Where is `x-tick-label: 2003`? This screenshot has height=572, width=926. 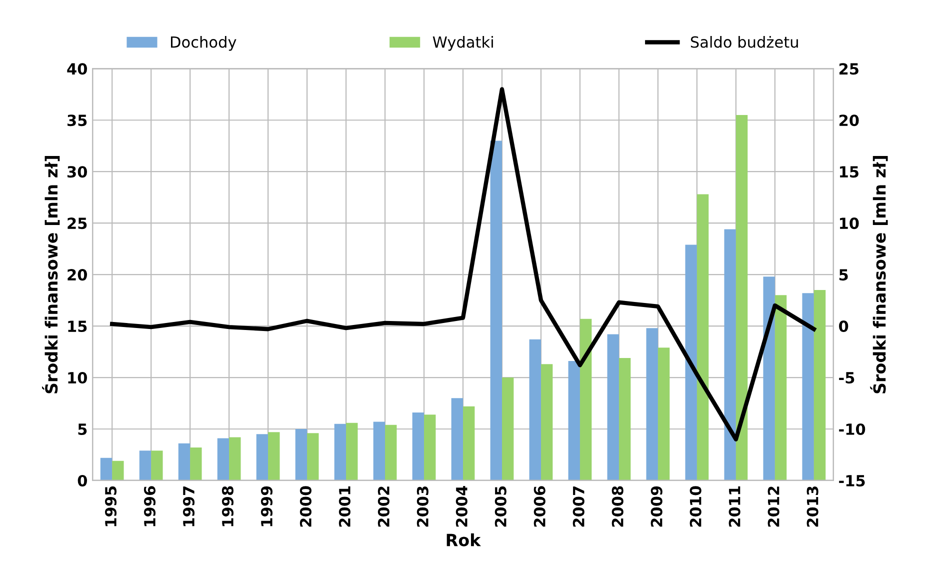 x-tick-label: 2003 is located at coordinates (422, 506).